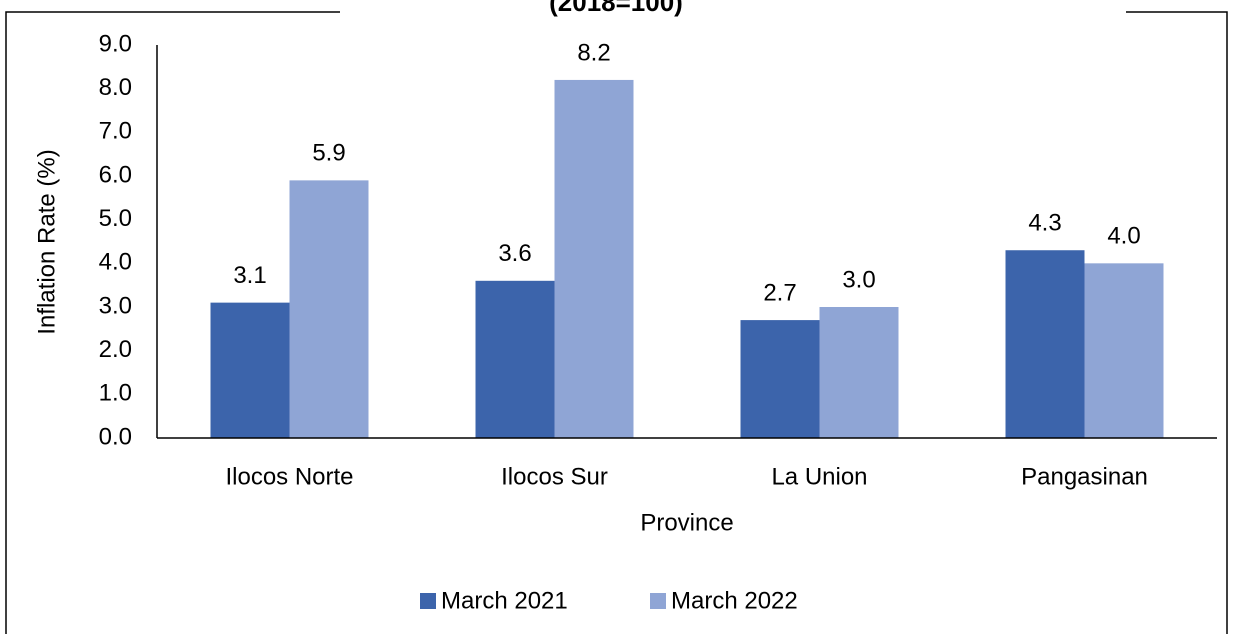 The width and height of the screenshot is (1233, 634). What do you see at coordinates (289, 476) in the screenshot?
I see `x-tick-label: Ilocos Norte` at bounding box center [289, 476].